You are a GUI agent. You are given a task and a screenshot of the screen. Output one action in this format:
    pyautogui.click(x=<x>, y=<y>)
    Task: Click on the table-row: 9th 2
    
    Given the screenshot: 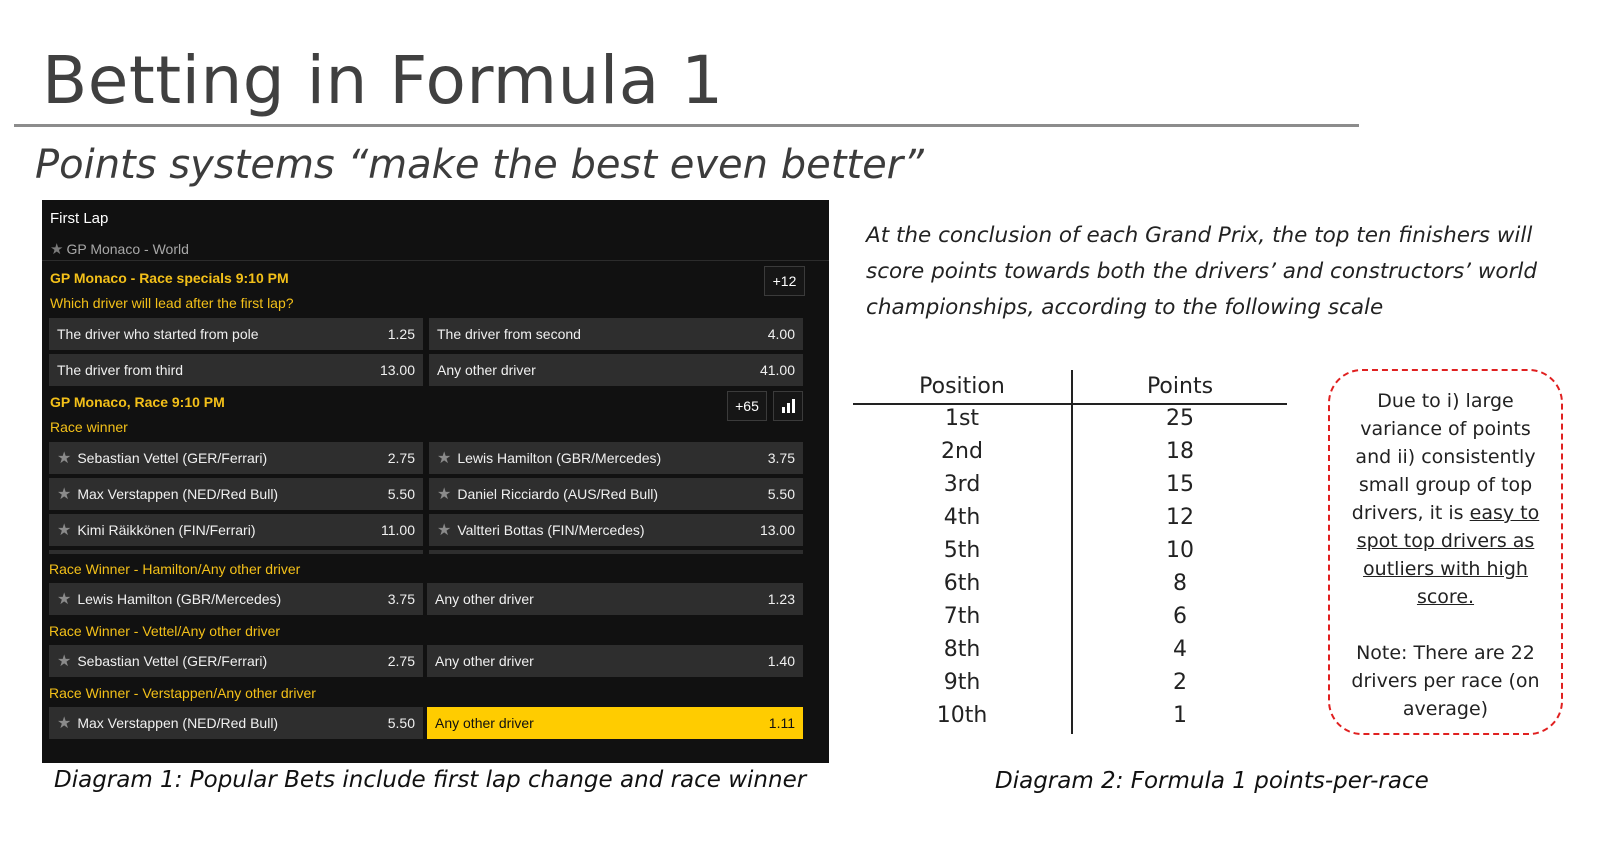 What is the action you would take?
    pyautogui.click(x=1070, y=686)
    